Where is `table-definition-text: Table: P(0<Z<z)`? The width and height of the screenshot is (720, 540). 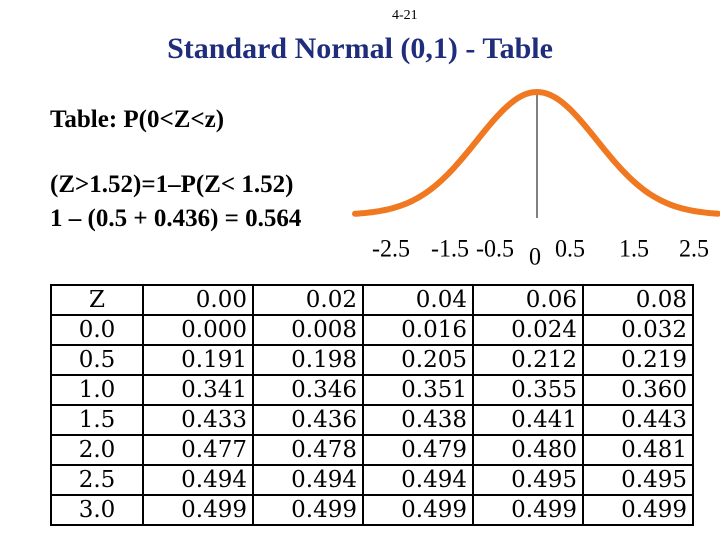
table-definition-text: Table: P(0<Z<z) is located at coordinates (137, 119).